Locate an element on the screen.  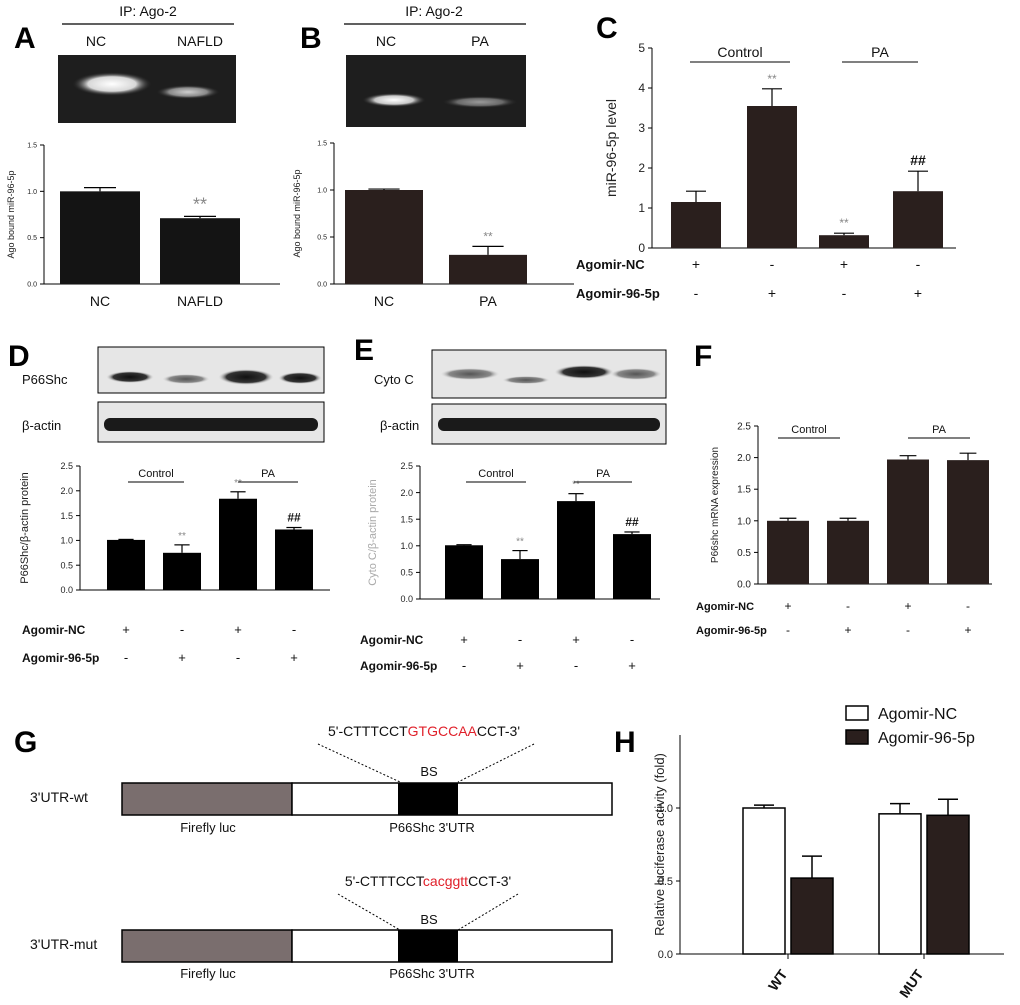
y-tick-label-E-3: 1.5 is located at coordinates (406, 519).